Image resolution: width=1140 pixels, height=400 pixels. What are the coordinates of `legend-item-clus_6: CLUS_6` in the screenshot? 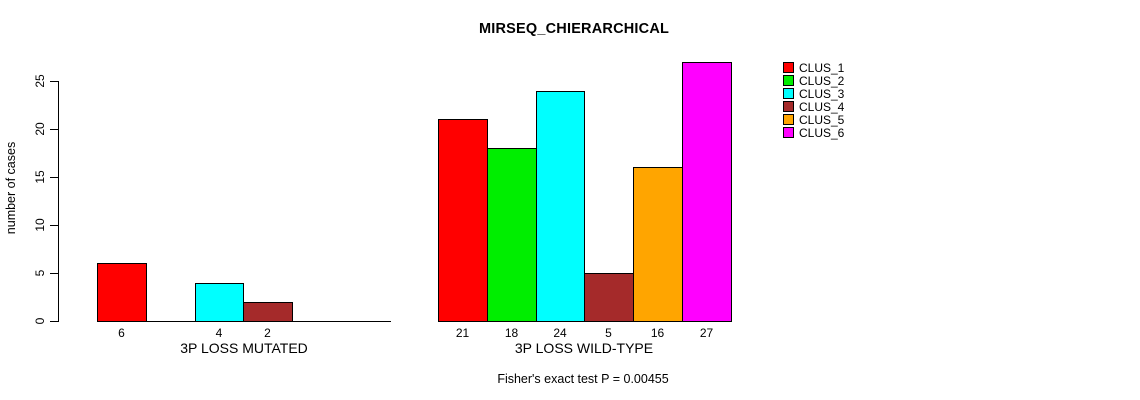 It's located at (814, 132).